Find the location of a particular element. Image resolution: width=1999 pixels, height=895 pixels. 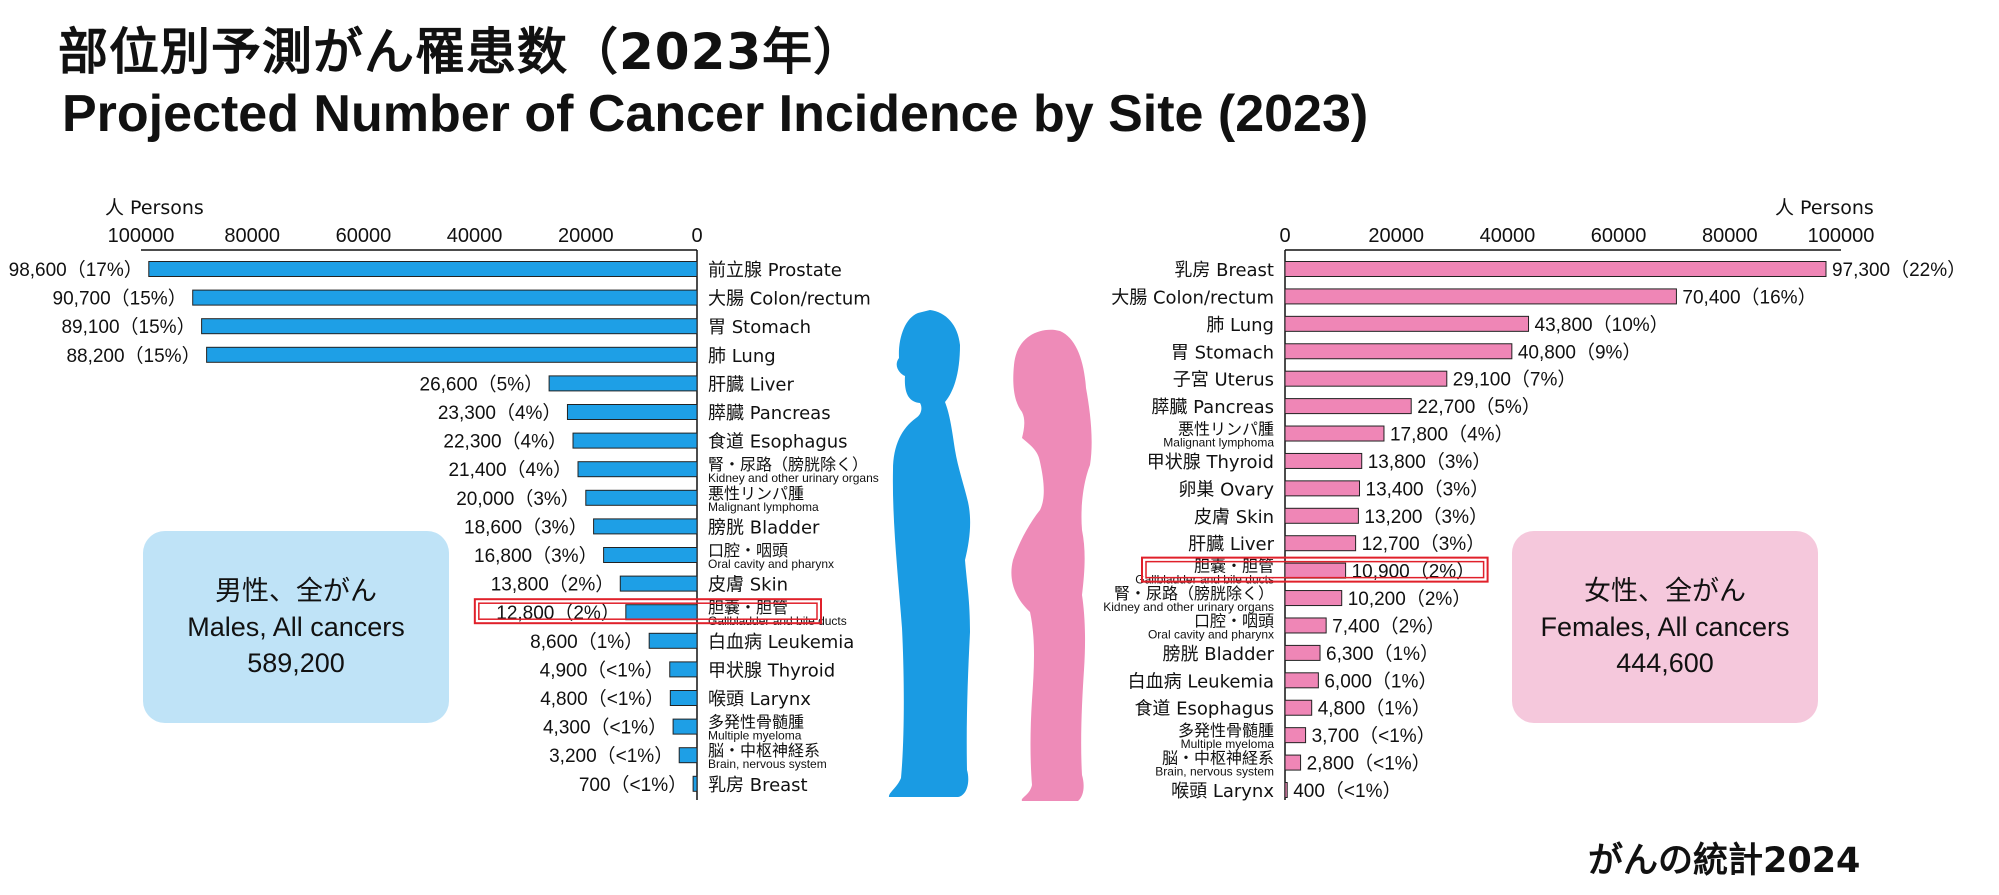

female-category-label-en: Brain, nervous system is located at coordinates (1214, 772).